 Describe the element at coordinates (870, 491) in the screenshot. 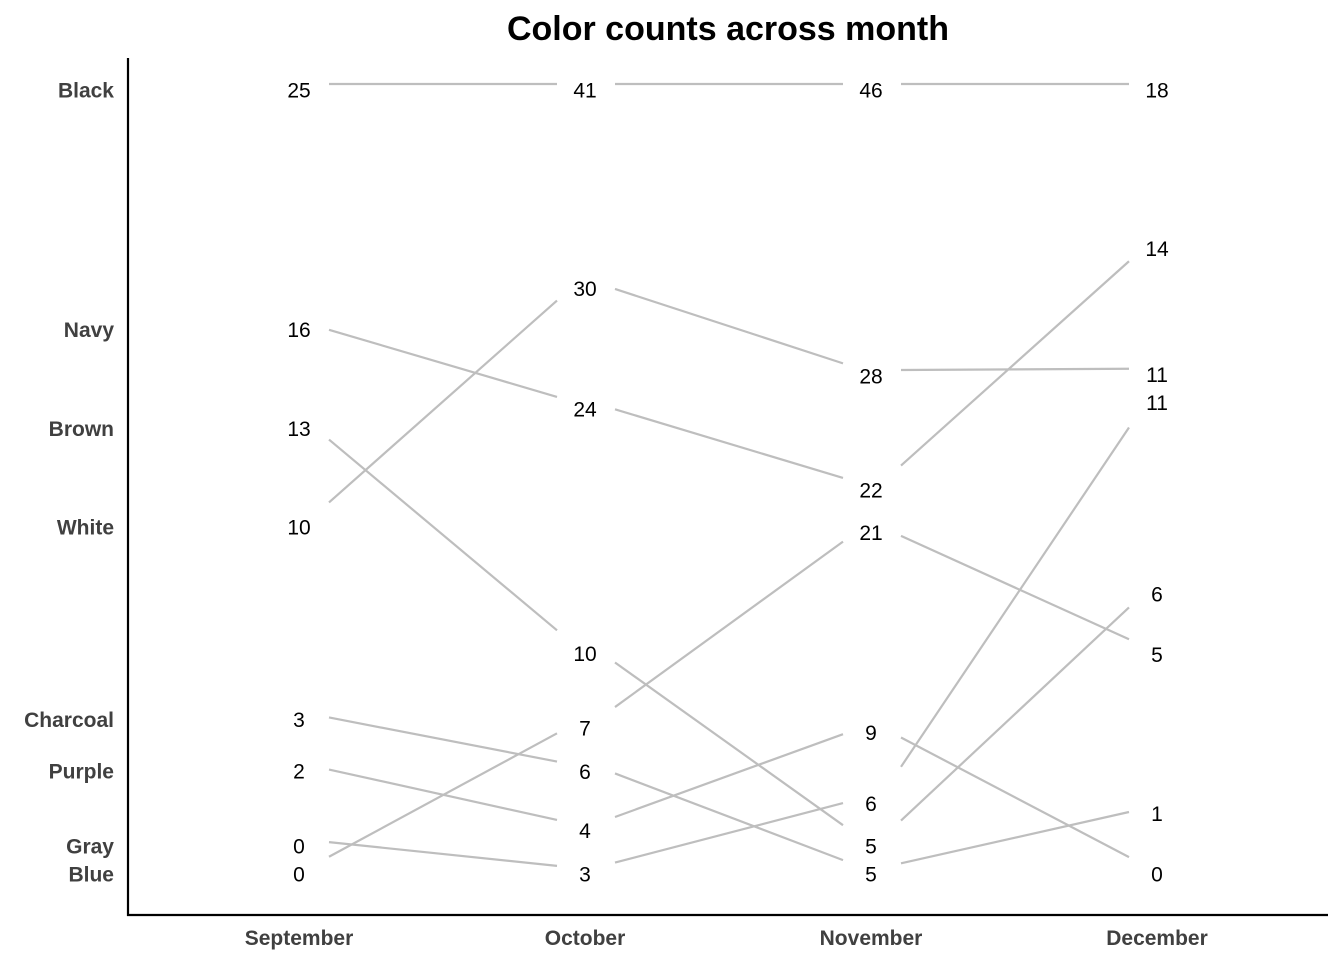

I see `data-label-navy-november: 22` at that location.